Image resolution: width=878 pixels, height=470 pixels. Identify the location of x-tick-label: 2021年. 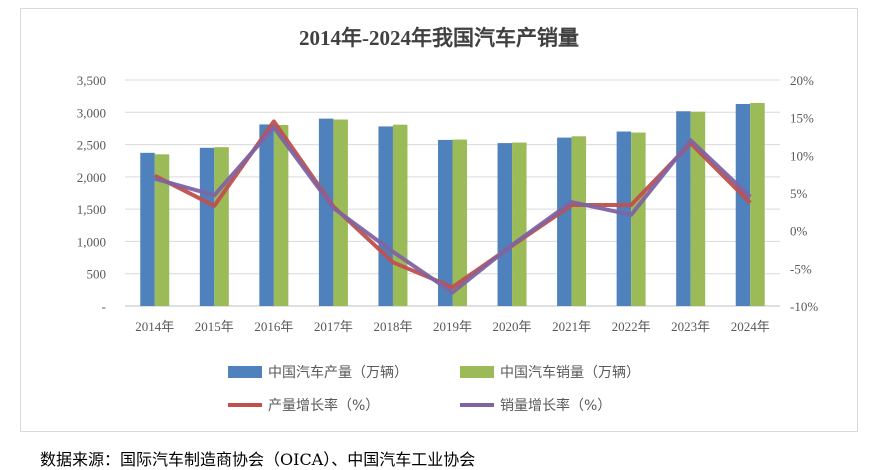
(571, 326).